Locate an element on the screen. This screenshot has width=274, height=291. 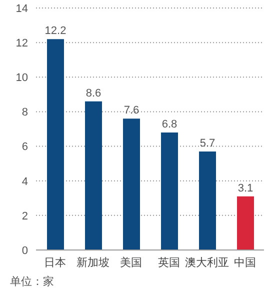
y-tick-label: 8 is located at coordinates (25, 112).